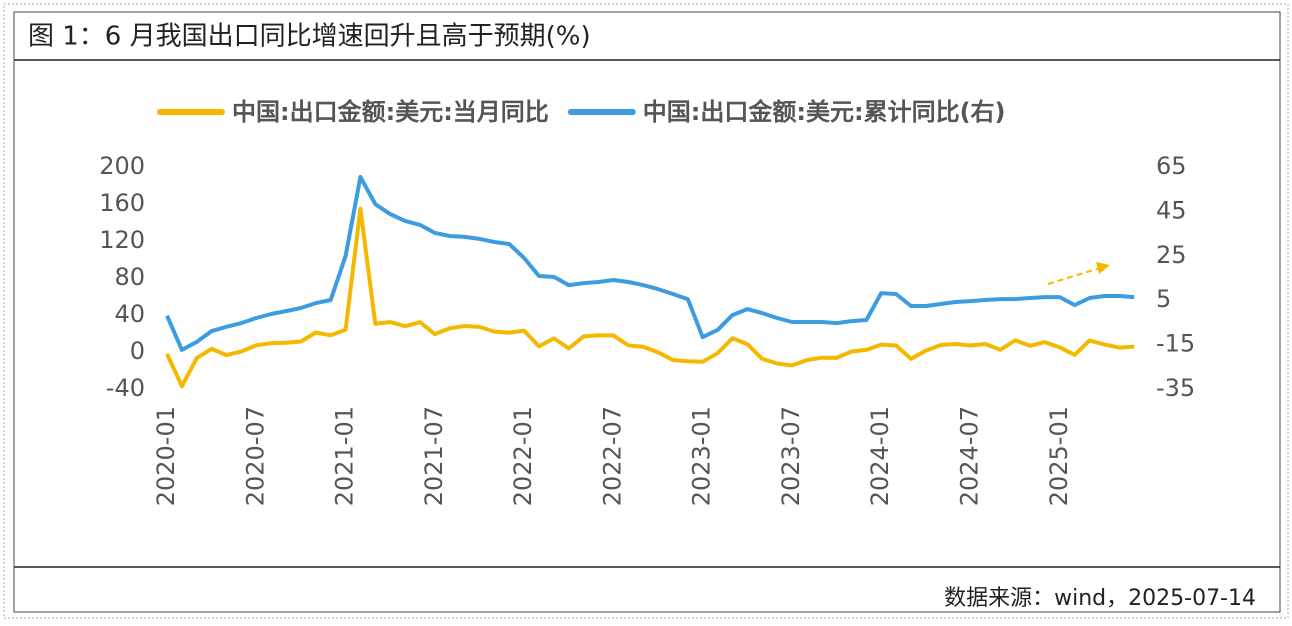 The width and height of the screenshot is (1292, 626). What do you see at coordinates (1175, 344) in the screenshot?
I see `y2-tick-label: -15` at bounding box center [1175, 344].